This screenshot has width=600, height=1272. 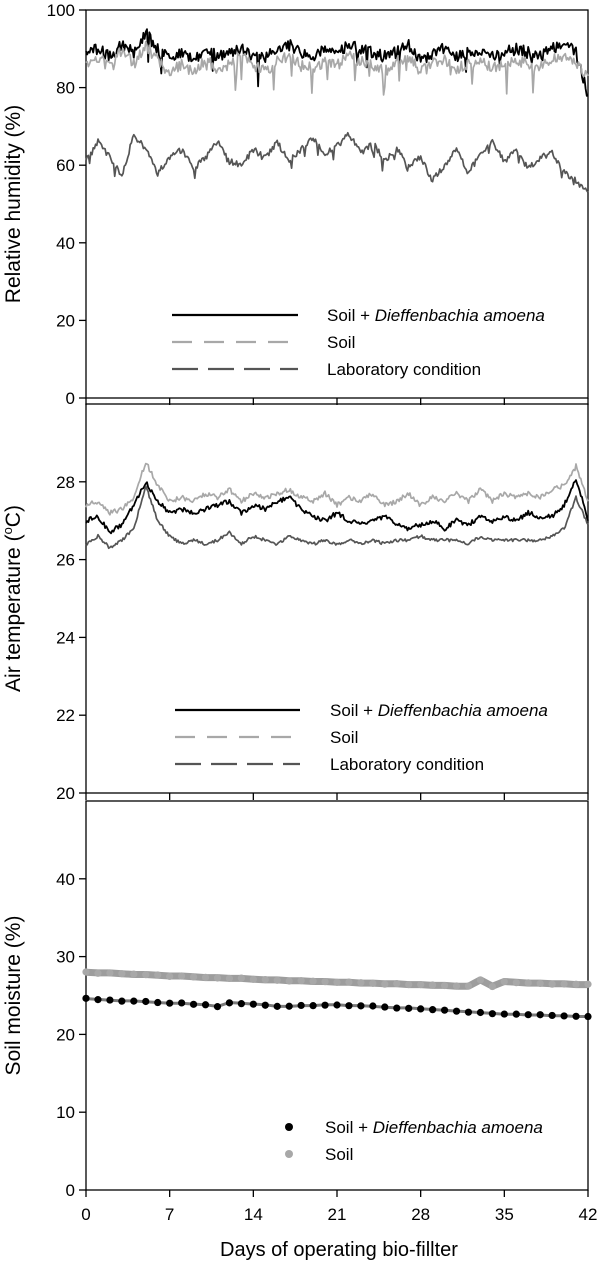 I want to click on y-axis-label: Soil moisture (%), so click(x=13, y=996).